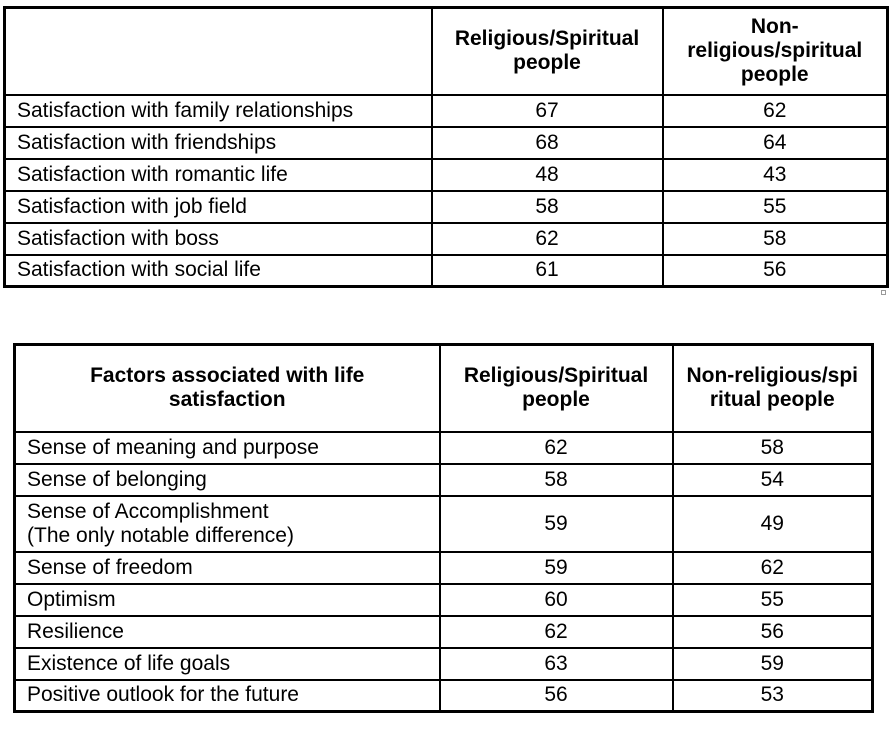  What do you see at coordinates (218, 270) in the screenshot?
I see `row-label: Satisfaction with social life` at bounding box center [218, 270].